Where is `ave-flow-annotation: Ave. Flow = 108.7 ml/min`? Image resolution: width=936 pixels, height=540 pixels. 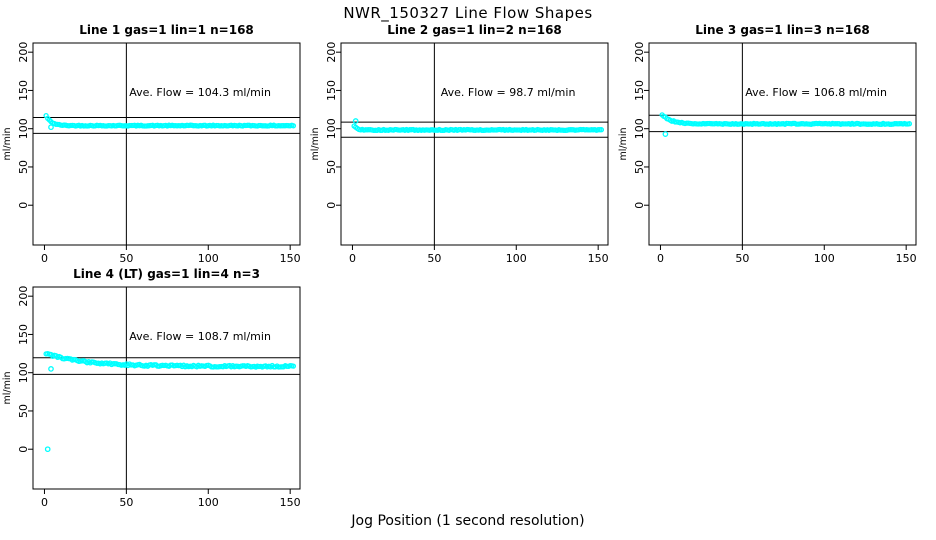
ave-flow-annotation: Ave. Flow = 108.7 ml/min is located at coordinates (200, 336).